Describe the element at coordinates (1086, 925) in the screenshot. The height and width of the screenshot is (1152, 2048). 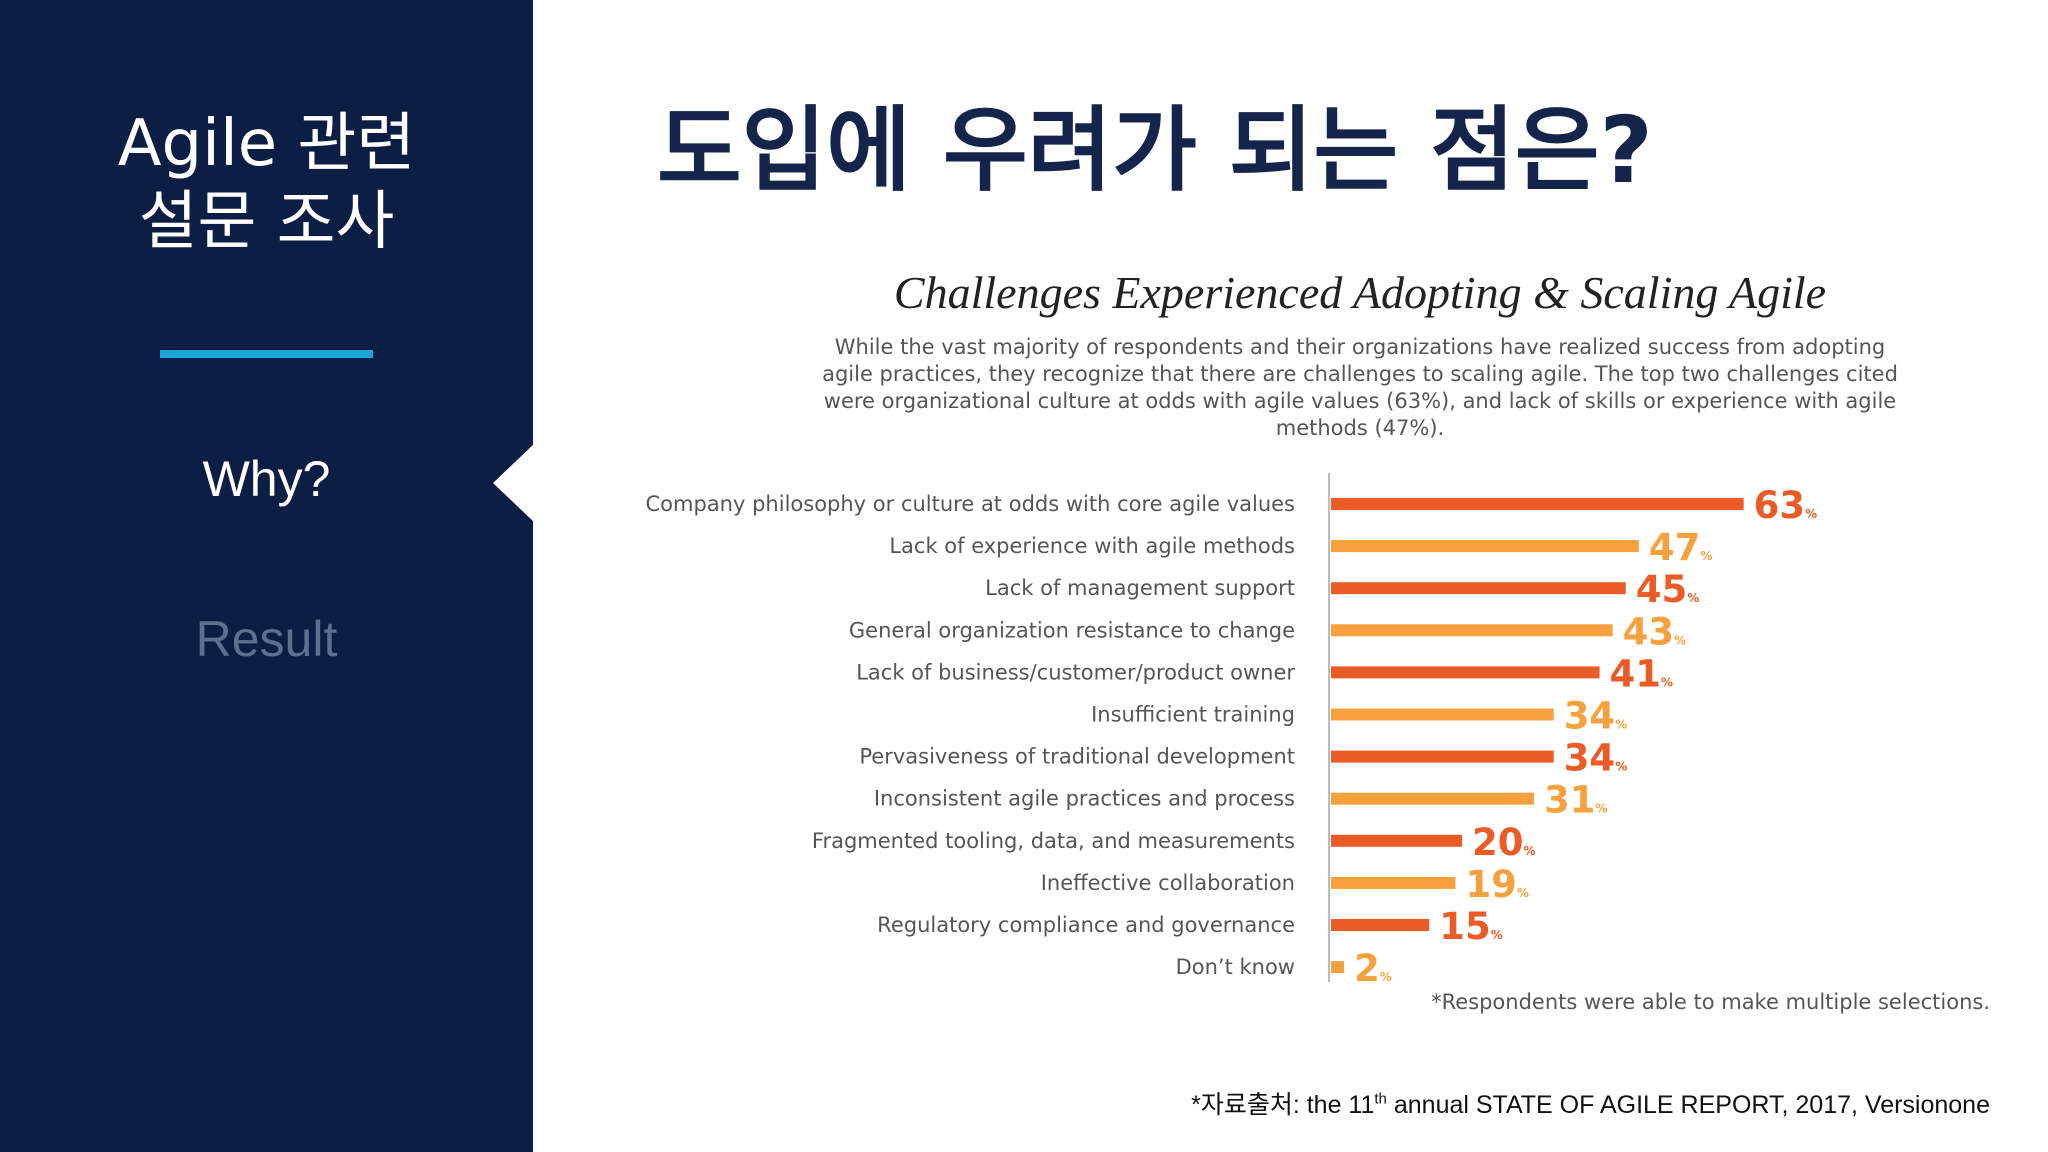
I see `category-label: Regulatory compliance and governance` at that location.